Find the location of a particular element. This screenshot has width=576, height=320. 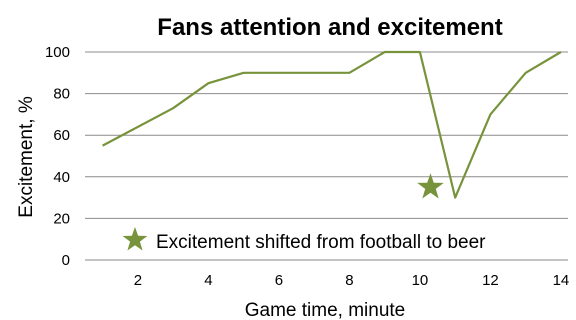

y-axis-label: Excitement, % is located at coordinates (26, 157).